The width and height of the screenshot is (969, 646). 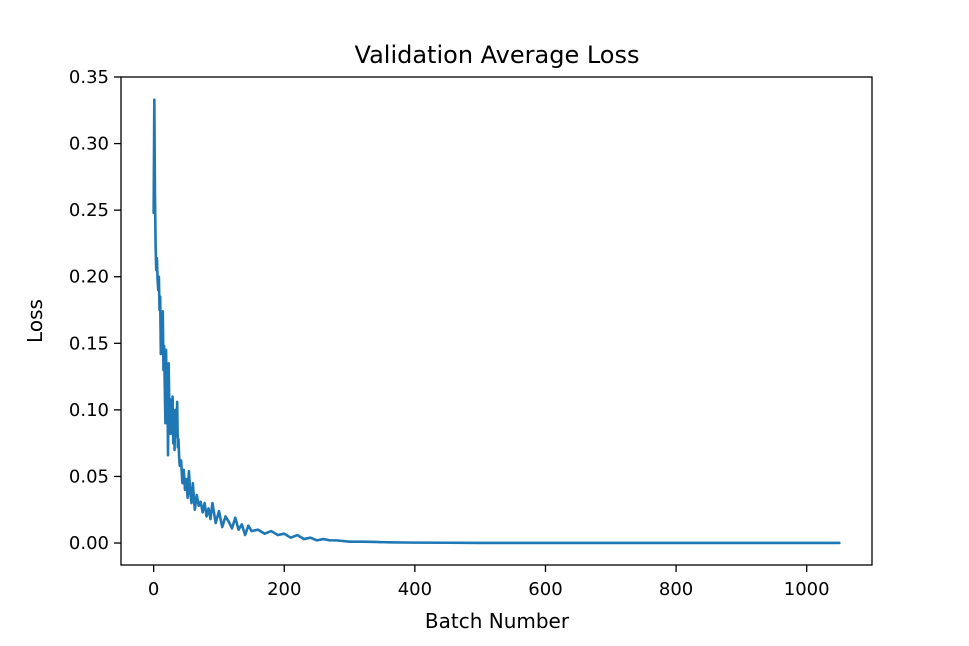 What do you see at coordinates (153, 589) in the screenshot?
I see `x-tick-label: 0` at bounding box center [153, 589].